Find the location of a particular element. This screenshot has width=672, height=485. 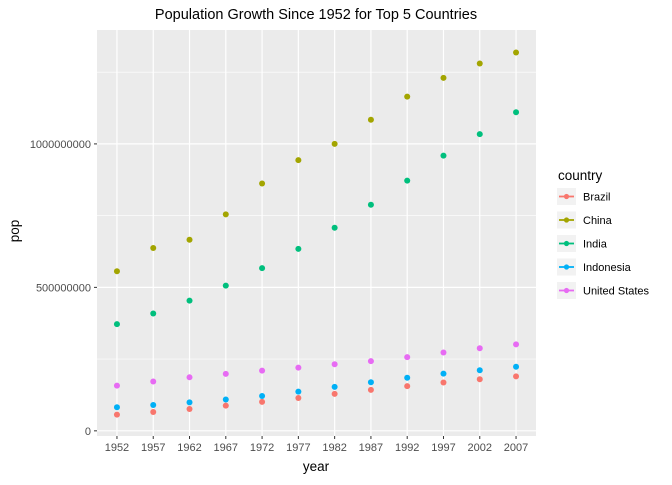

legend-label-brazil: Brazil is located at coordinates (597, 198).